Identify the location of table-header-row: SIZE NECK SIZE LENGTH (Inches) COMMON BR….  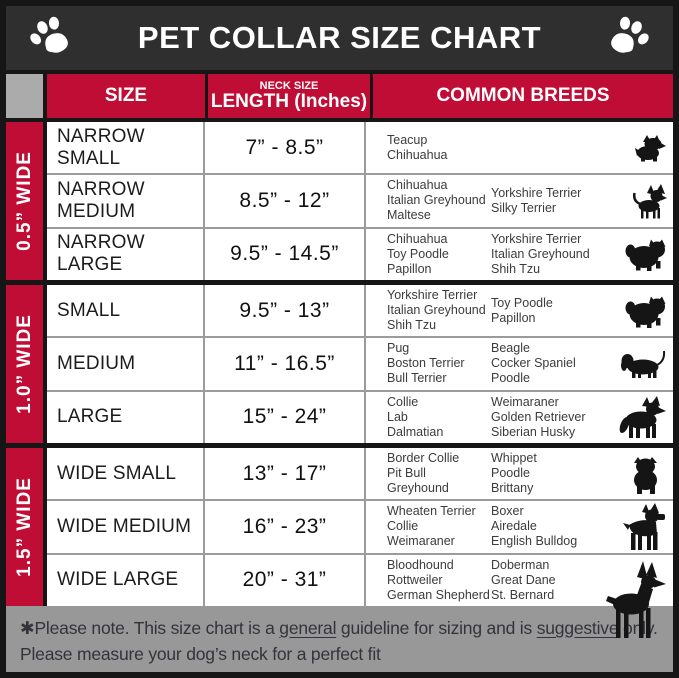
(339, 96).